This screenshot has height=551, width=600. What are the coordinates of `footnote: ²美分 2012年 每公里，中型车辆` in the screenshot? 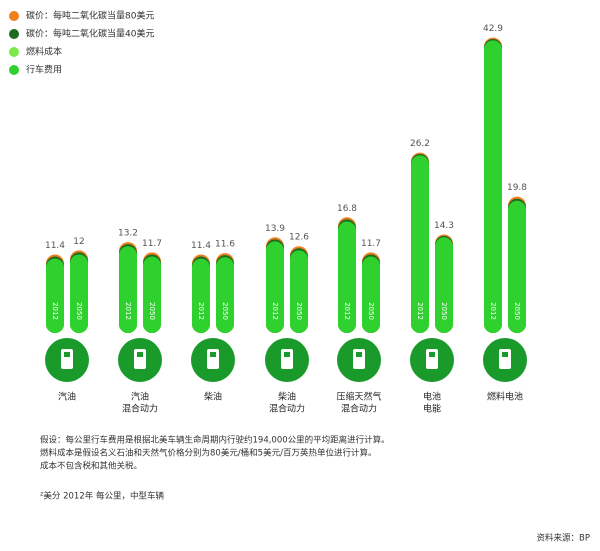 It's located at (102, 496).